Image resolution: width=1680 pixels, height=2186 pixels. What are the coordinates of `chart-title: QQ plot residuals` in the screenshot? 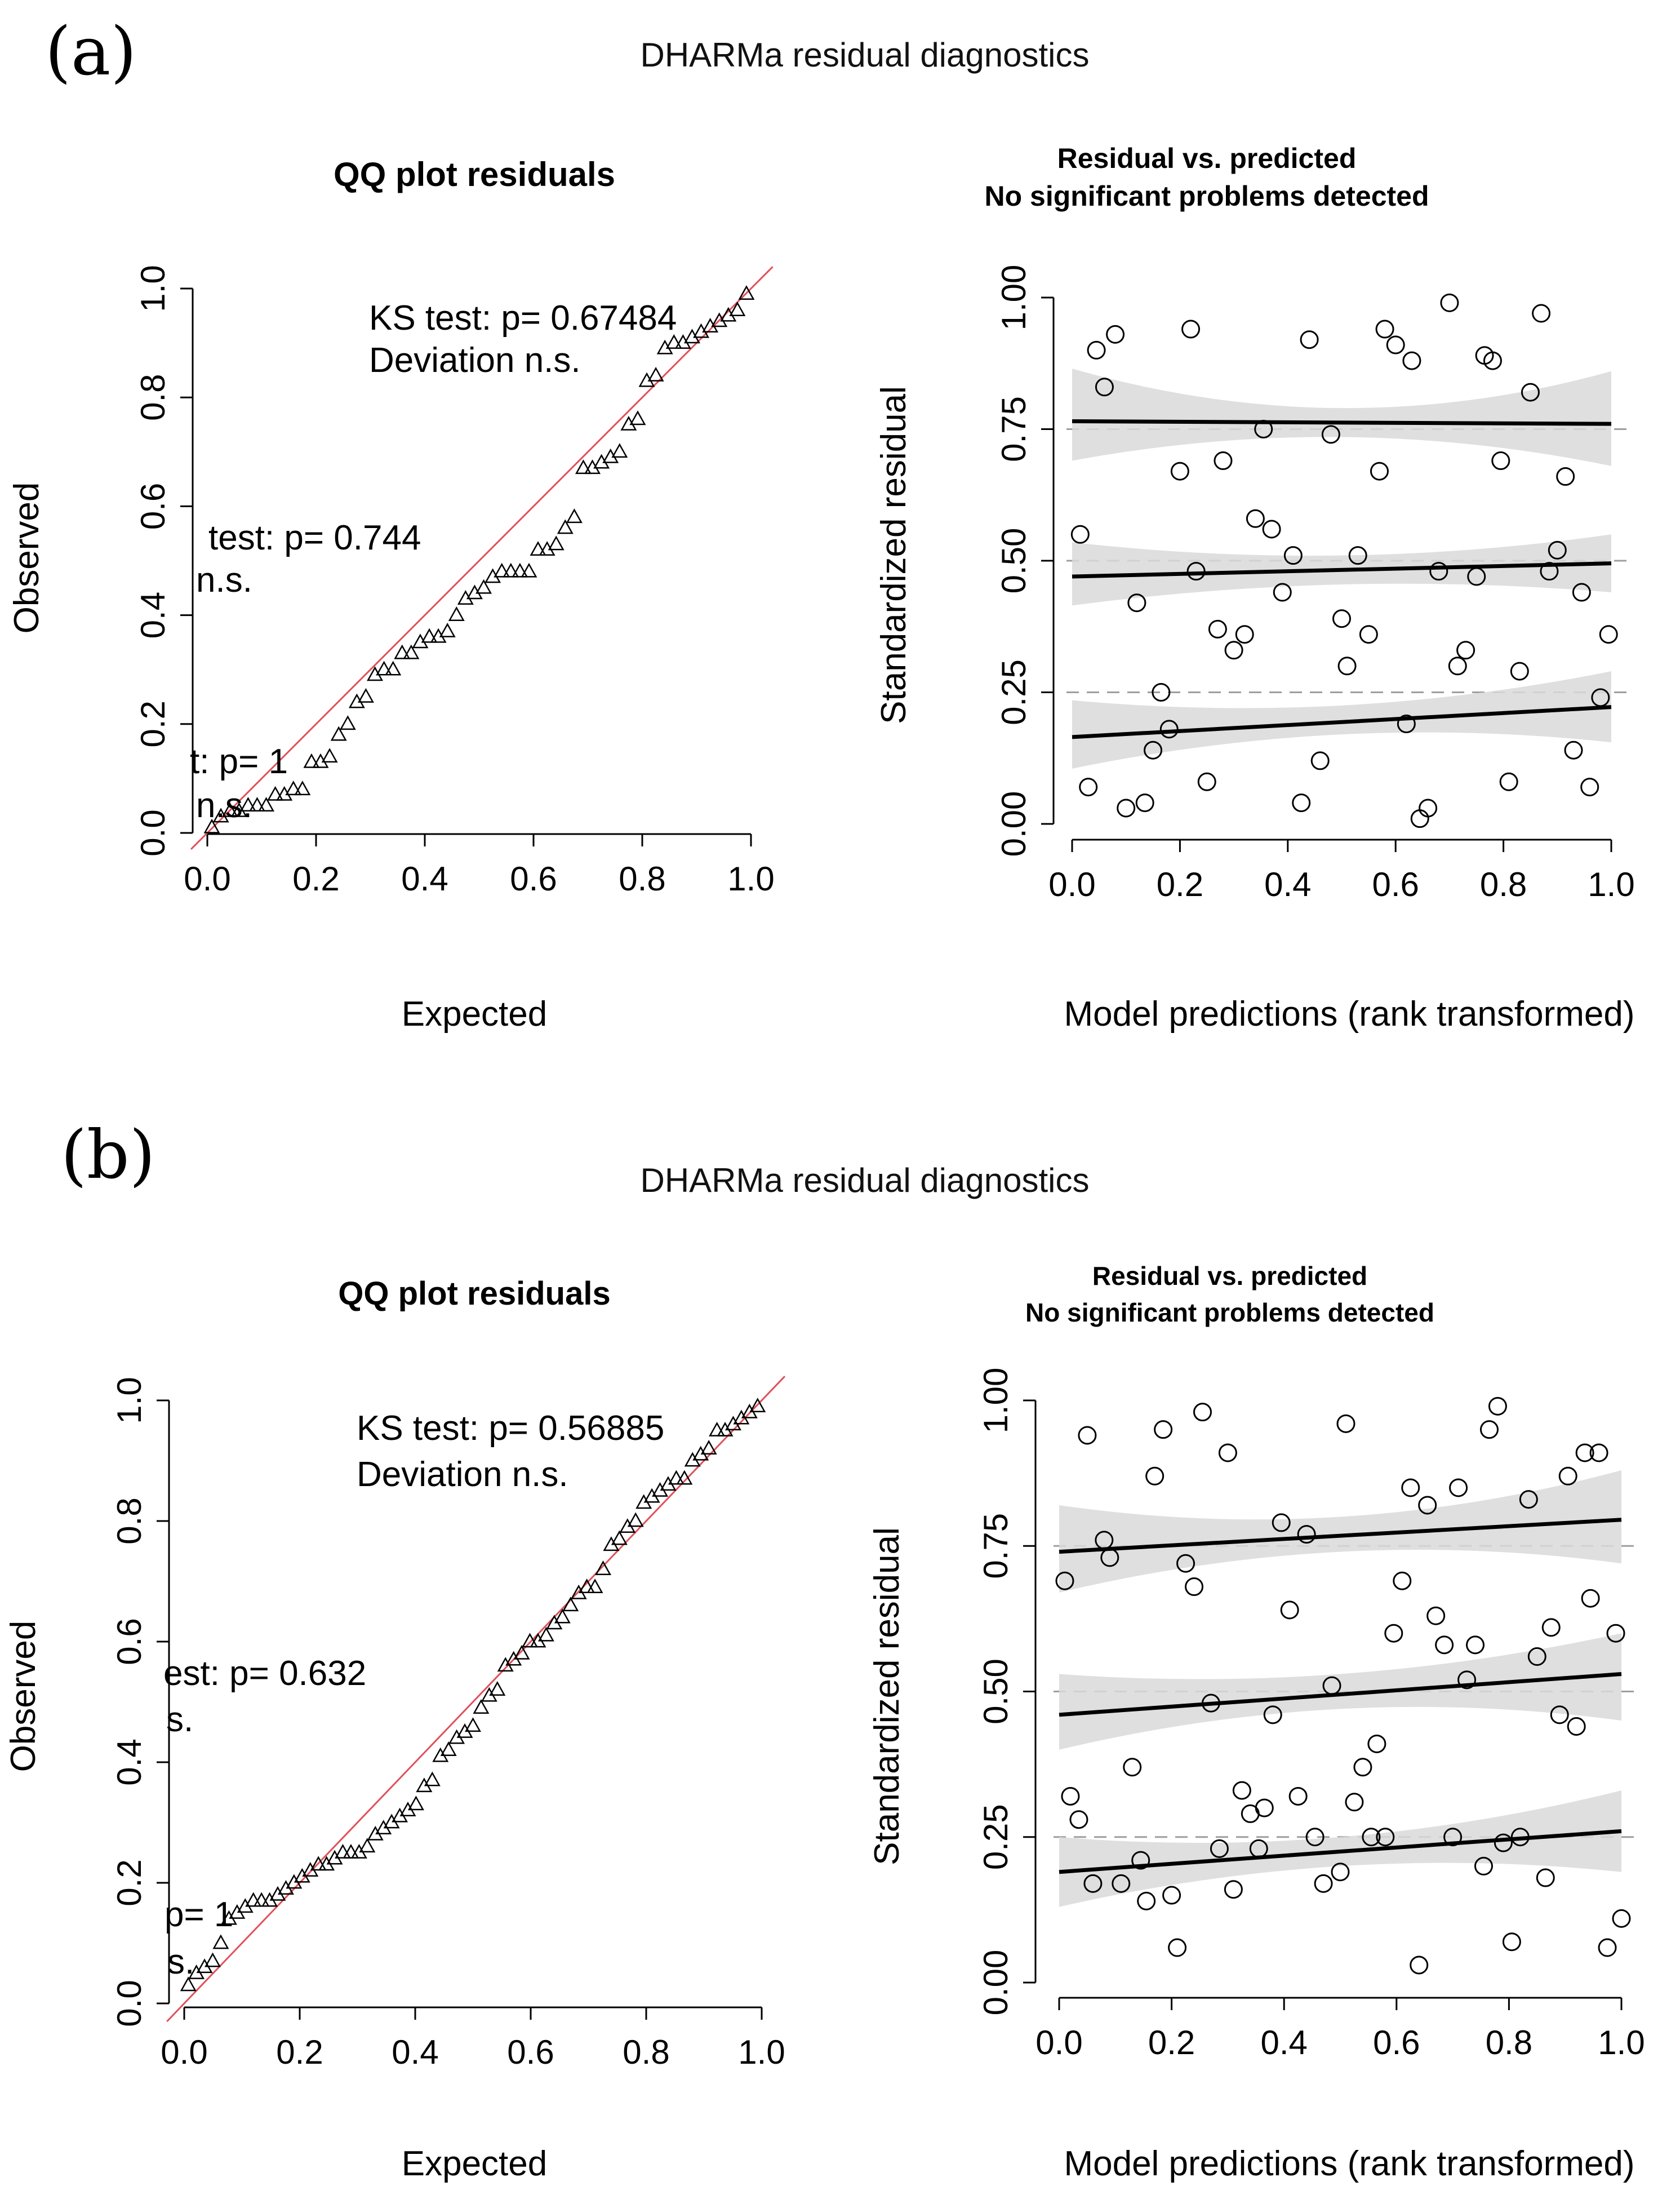 It's located at (474, 1293).